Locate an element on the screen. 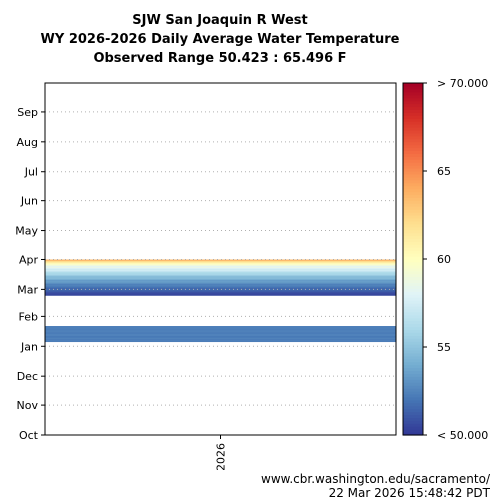 The image size is (500, 500). y-tick-label: Jul is located at coordinates (31, 172).